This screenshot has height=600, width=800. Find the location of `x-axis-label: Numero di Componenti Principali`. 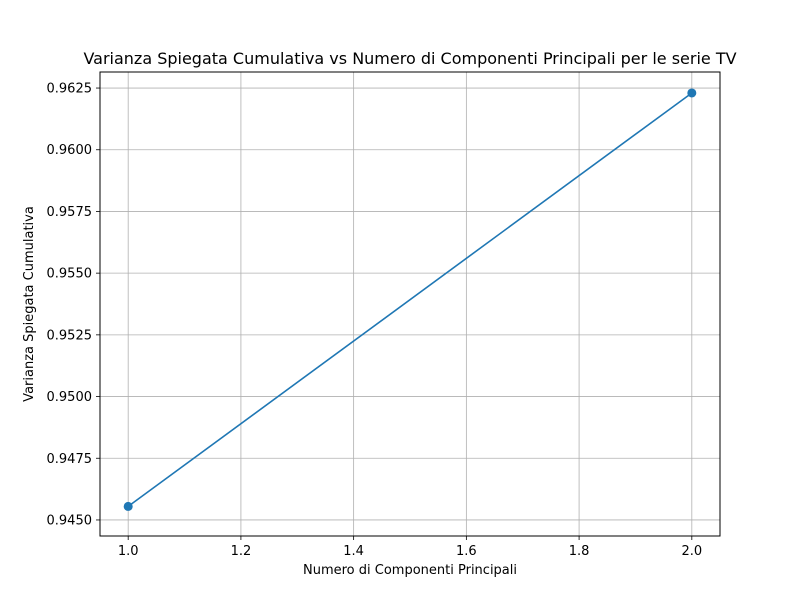

x-axis-label: Numero di Componenti Principali is located at coordinates (410, 570).